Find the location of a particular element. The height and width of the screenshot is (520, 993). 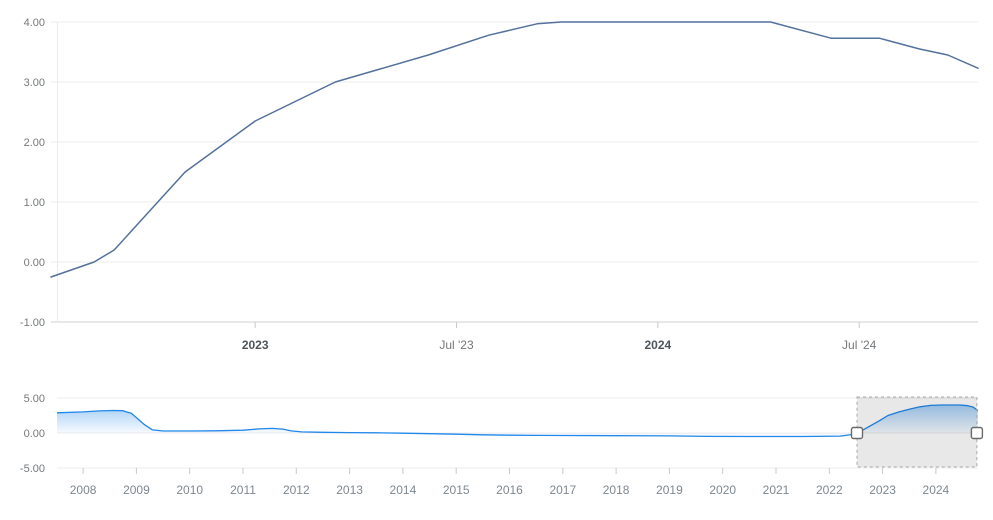

main-y-tick-label: 3.00 is located at coordinates (34, 83).